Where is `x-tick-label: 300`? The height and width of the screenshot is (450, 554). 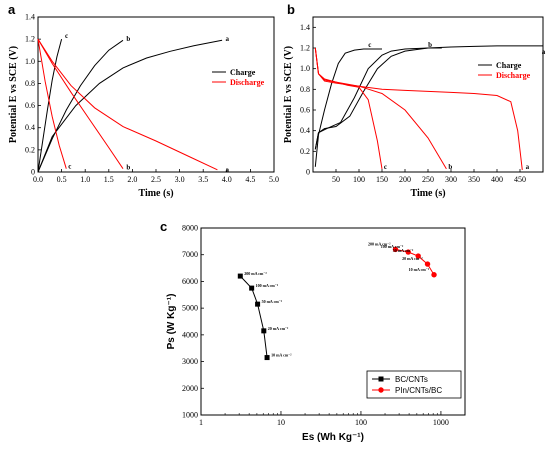
x-tick-label: 300 is located at coordinates (451, 179).